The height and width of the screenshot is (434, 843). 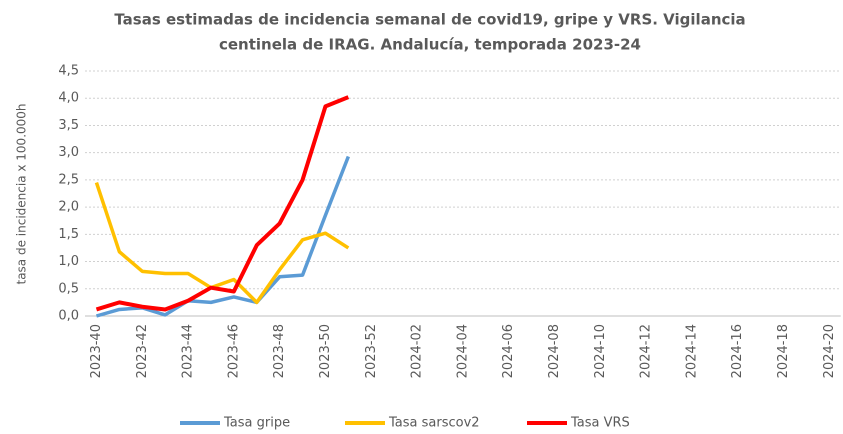 I want to click on legend-label: Tasa gripe, so click(x=256, y=423).